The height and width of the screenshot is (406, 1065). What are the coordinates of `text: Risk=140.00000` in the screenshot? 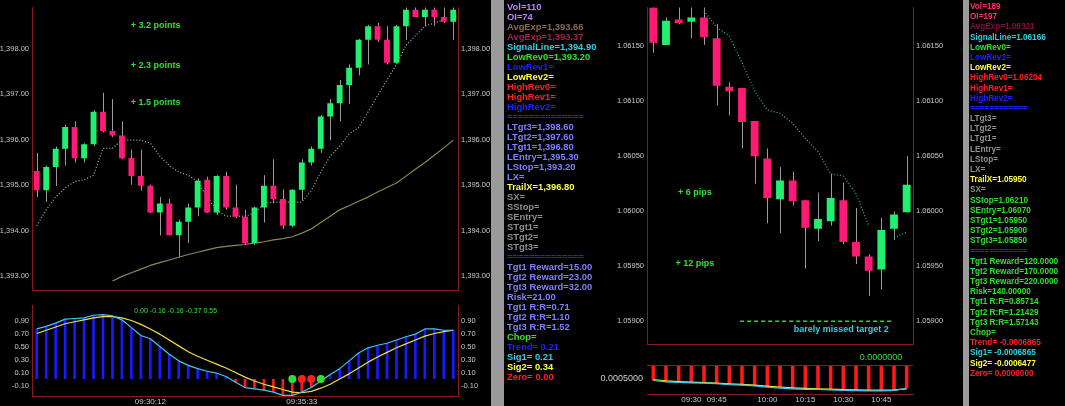 It's located at (1001, 292).